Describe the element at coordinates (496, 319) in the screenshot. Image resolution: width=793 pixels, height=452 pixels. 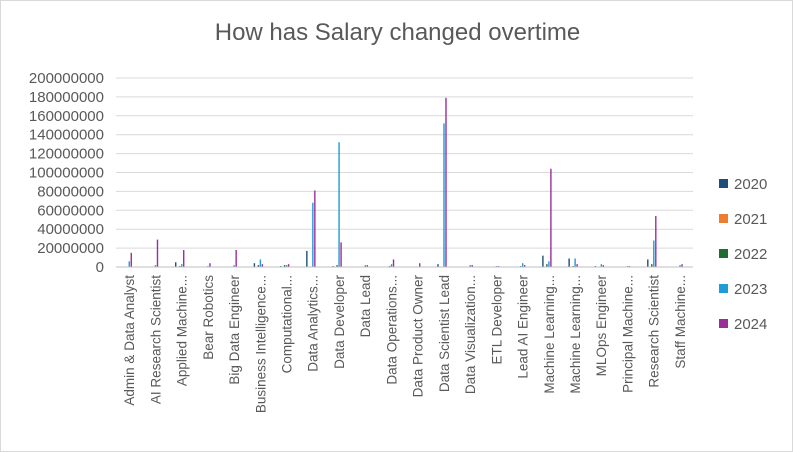
I see `x-tick-label: ETL Developer` at that location.